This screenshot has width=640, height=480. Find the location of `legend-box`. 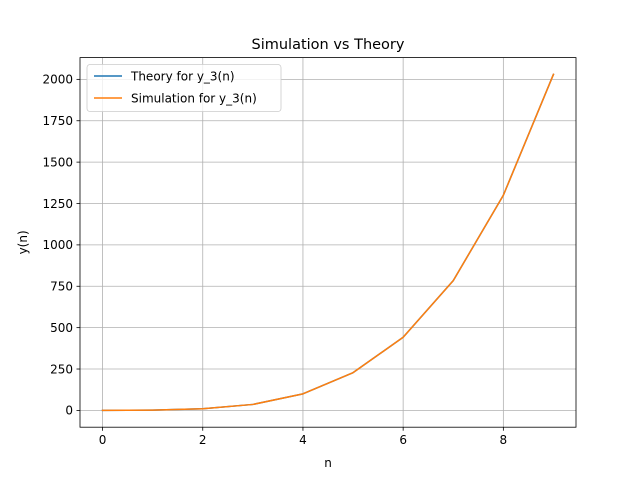

legend-box is located at coordinates (184, 88).